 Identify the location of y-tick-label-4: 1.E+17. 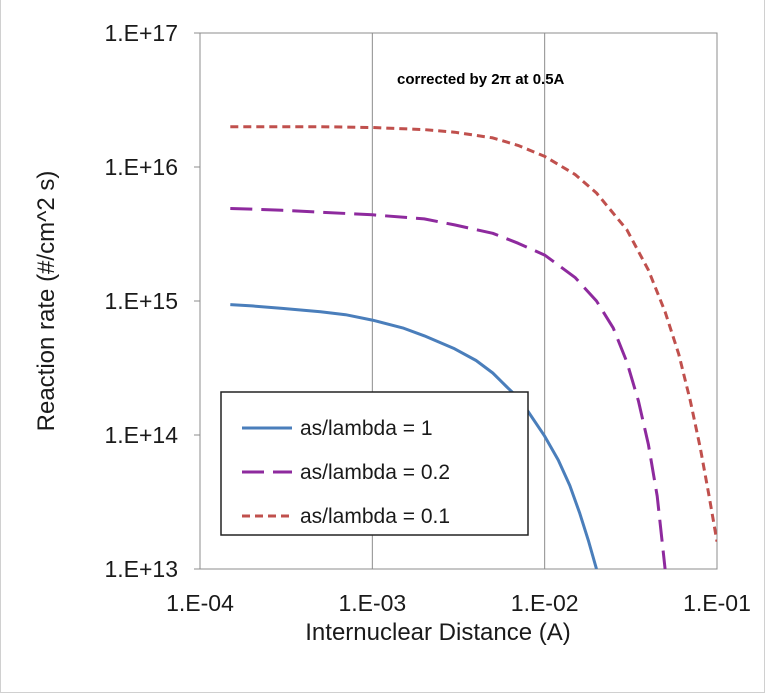
(141, 33).